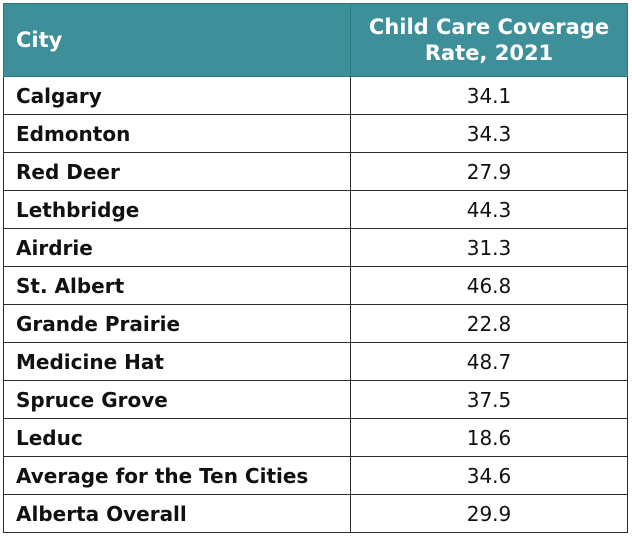 The image size is (632, 542). I want to click on table-row: St. Albert 46.8, so click(315, 285).